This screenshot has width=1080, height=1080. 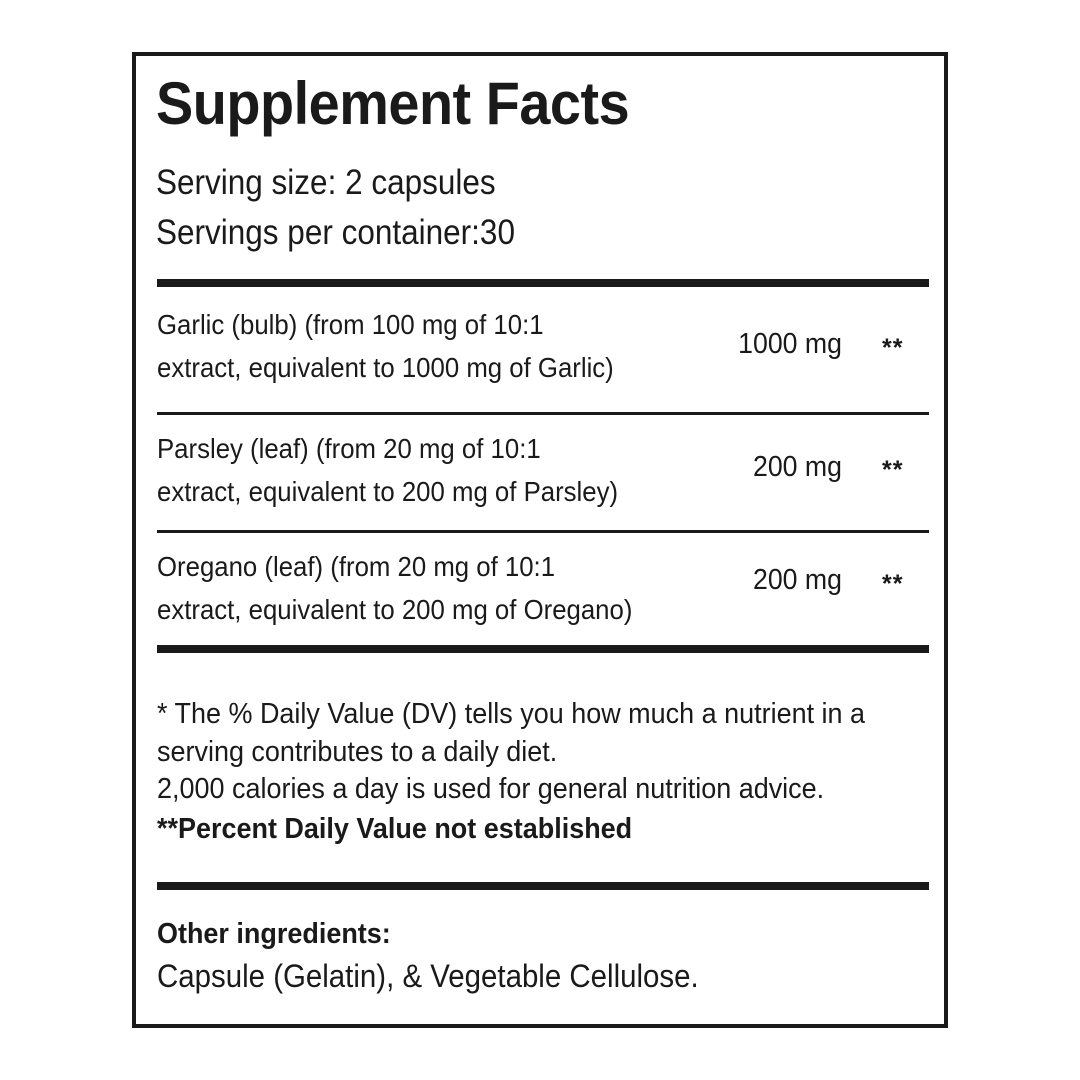 What do you see at coordinates (335, 232) in the screenshot?
I see `servings-per-container-line: Servings per container:30` at bounding box center [335, 232].